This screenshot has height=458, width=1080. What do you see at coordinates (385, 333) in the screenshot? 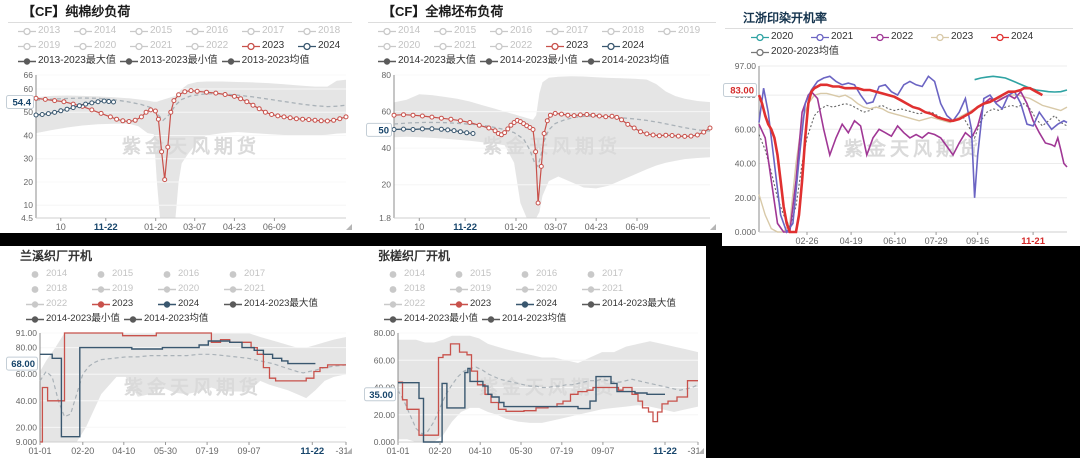
I see `svg-text: 80.00` at bounding box center [385, 333].